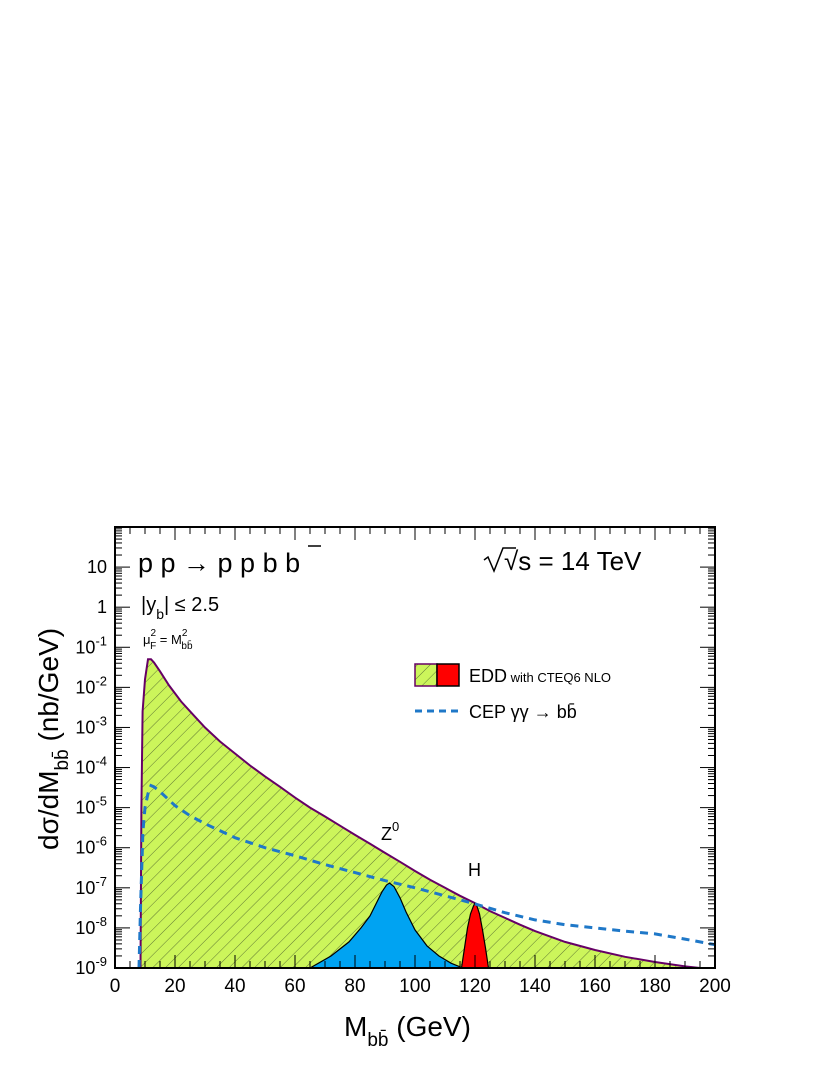 Image resolution: width=830 pixels, height=1075 pixels. Describe the element at coordinates (426, 675) in the screenshot. I see `legend-swatch-edd-hatched` at that location.